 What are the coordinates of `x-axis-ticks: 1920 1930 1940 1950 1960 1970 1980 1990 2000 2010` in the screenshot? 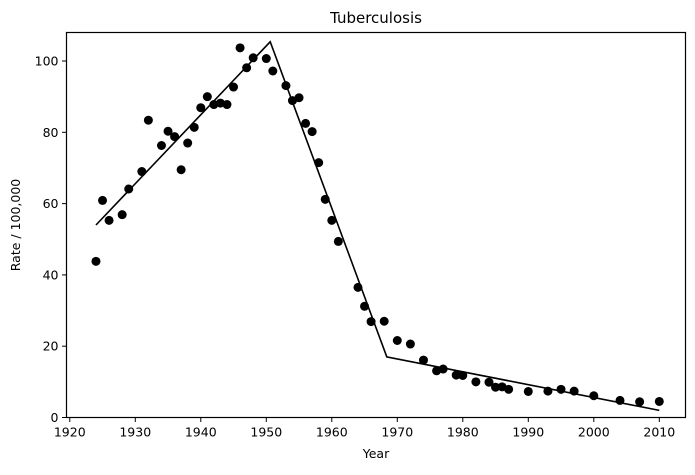 It's located at (364, 428).